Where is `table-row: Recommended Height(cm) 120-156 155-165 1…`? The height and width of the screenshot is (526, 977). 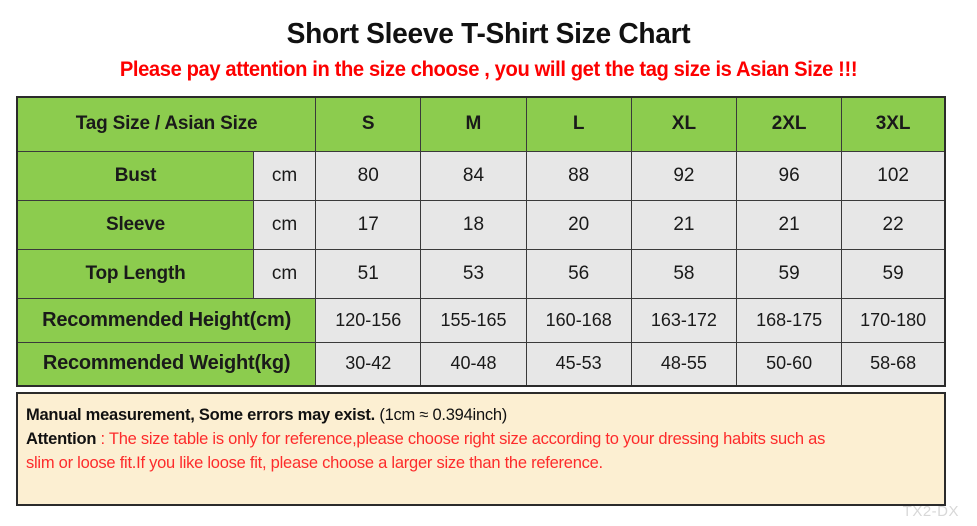 table-row: Recommended Height(cm) 120-156 155-165 1… is located at coordinates (481, 320).